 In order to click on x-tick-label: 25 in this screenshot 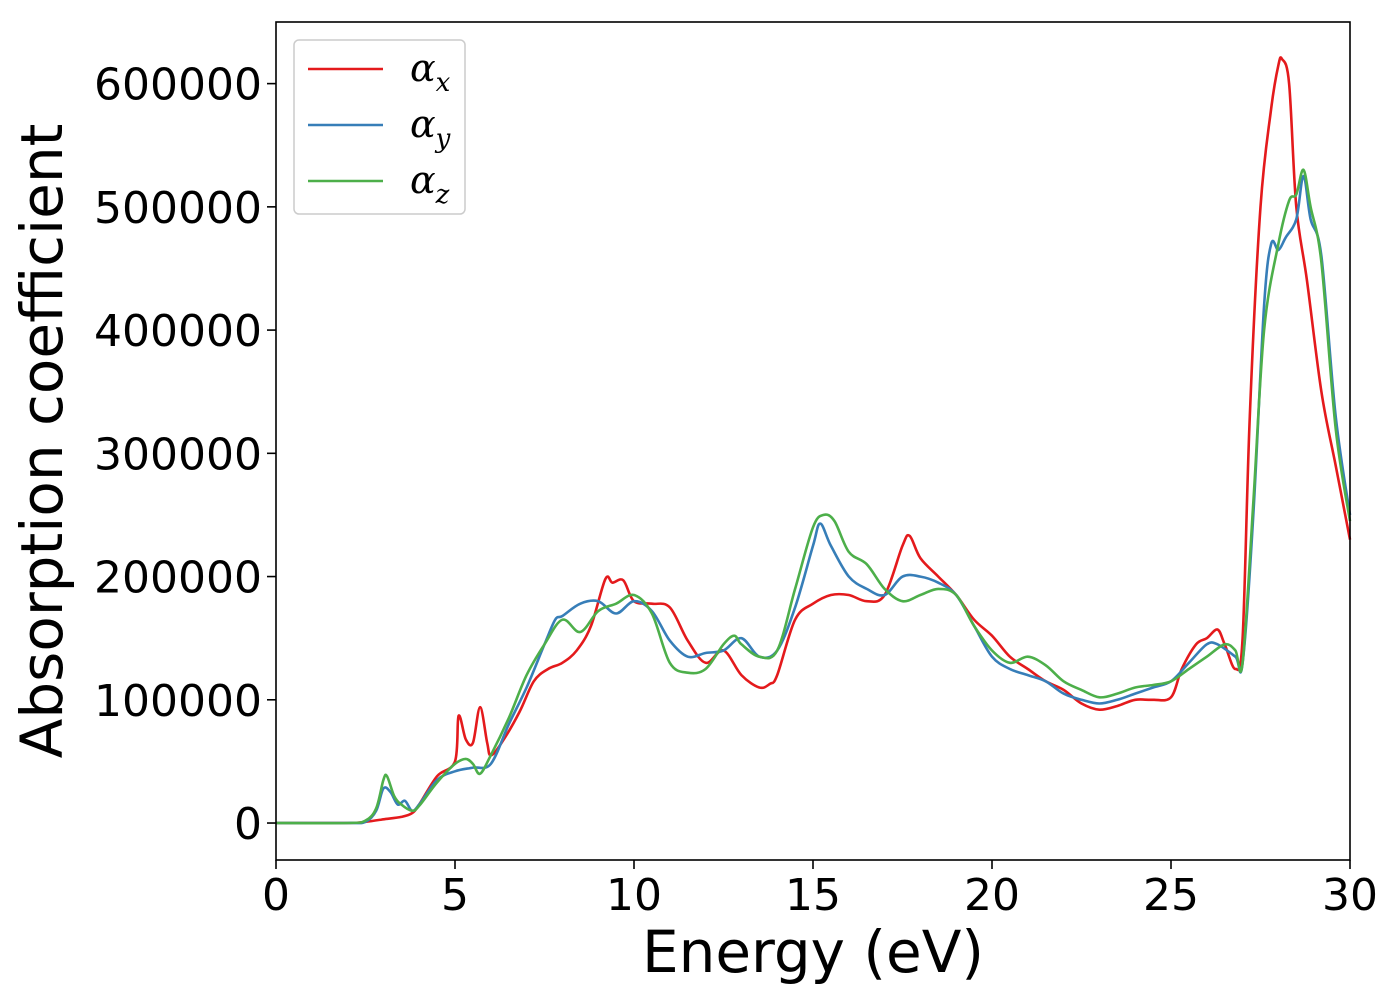, I will do `click(1171, 895)`.